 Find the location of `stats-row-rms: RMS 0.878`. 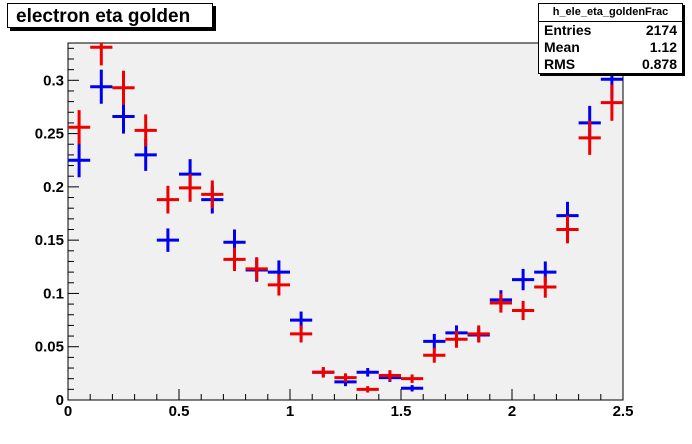

stats-row-rms: RMS 0.878 is located at coordinates (610, 64).